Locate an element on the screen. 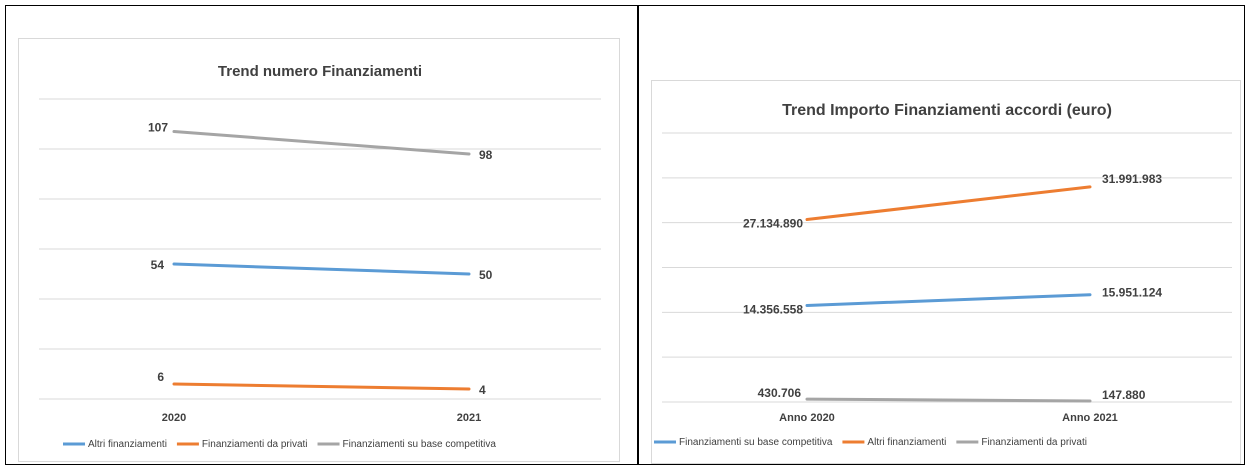 The height and width of the screenshot is (470, 1250). data-label: 15.951.124 is located at coordinates (1132, 293).